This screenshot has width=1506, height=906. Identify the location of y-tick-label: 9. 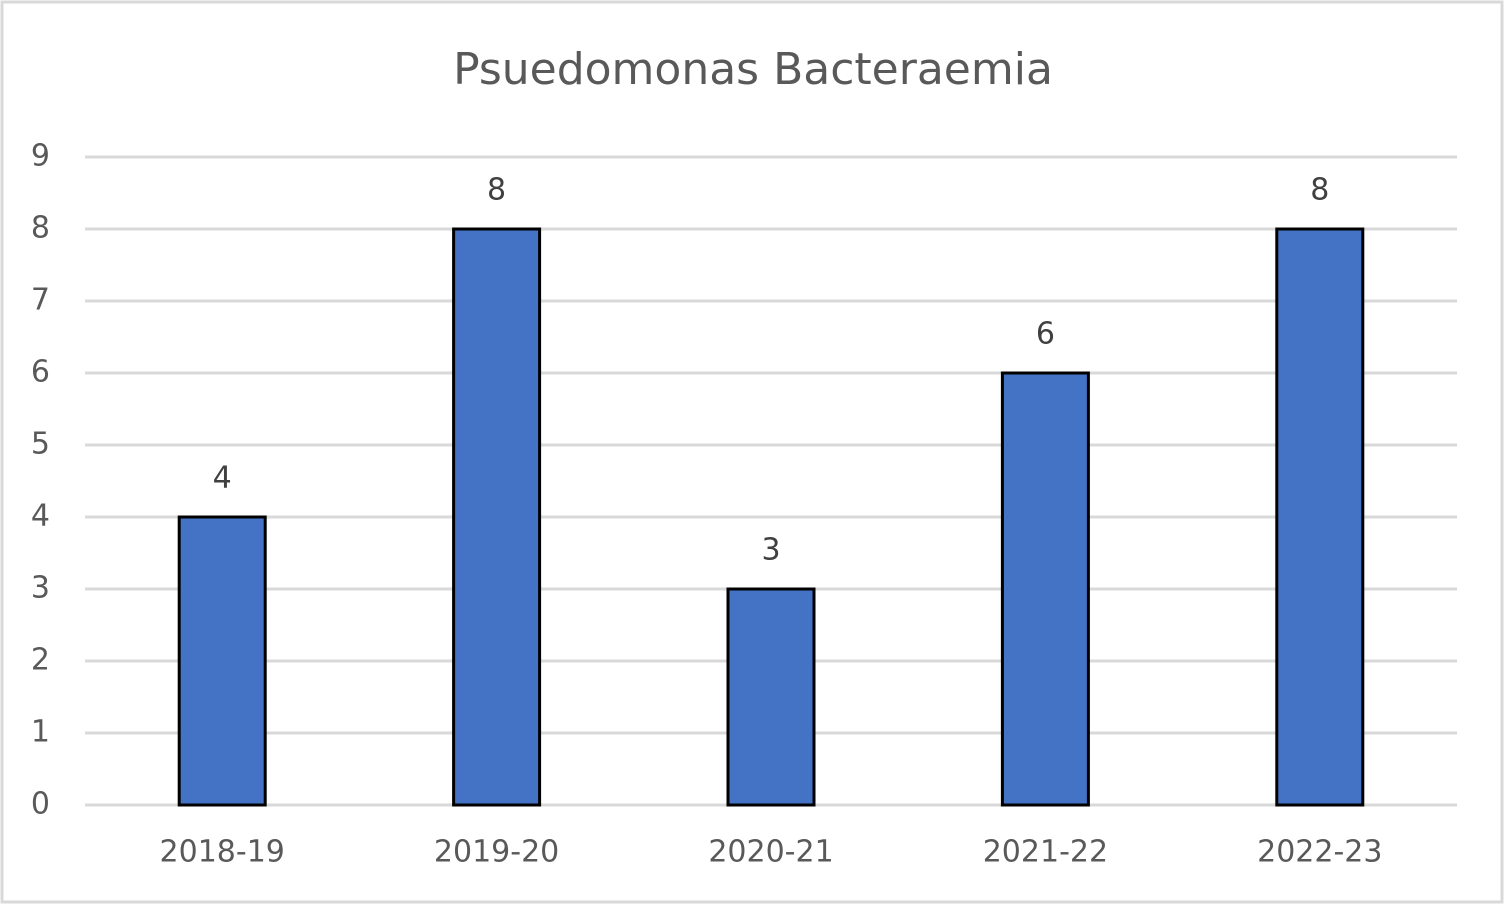
(40, 156).